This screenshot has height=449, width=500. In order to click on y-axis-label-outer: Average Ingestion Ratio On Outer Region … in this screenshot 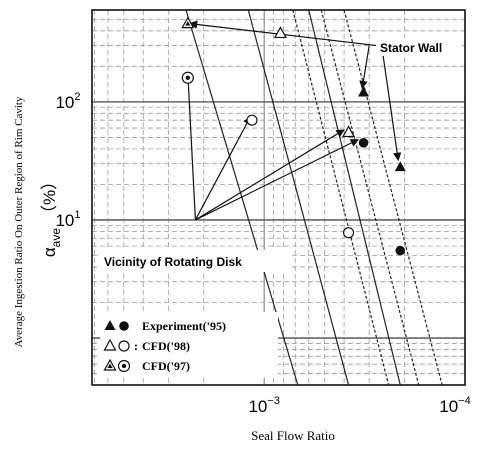, I will do `click(19, 221)`.